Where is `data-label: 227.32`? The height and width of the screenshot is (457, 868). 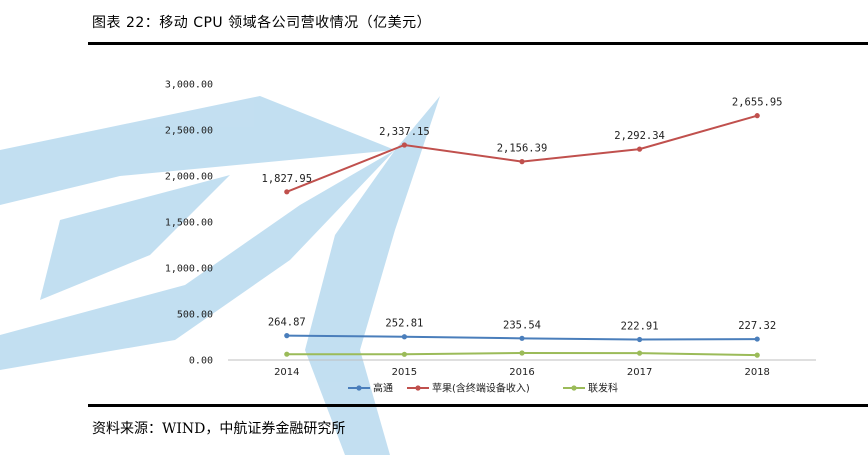 data-label: 227.32 is located at coordinates (757, 326).